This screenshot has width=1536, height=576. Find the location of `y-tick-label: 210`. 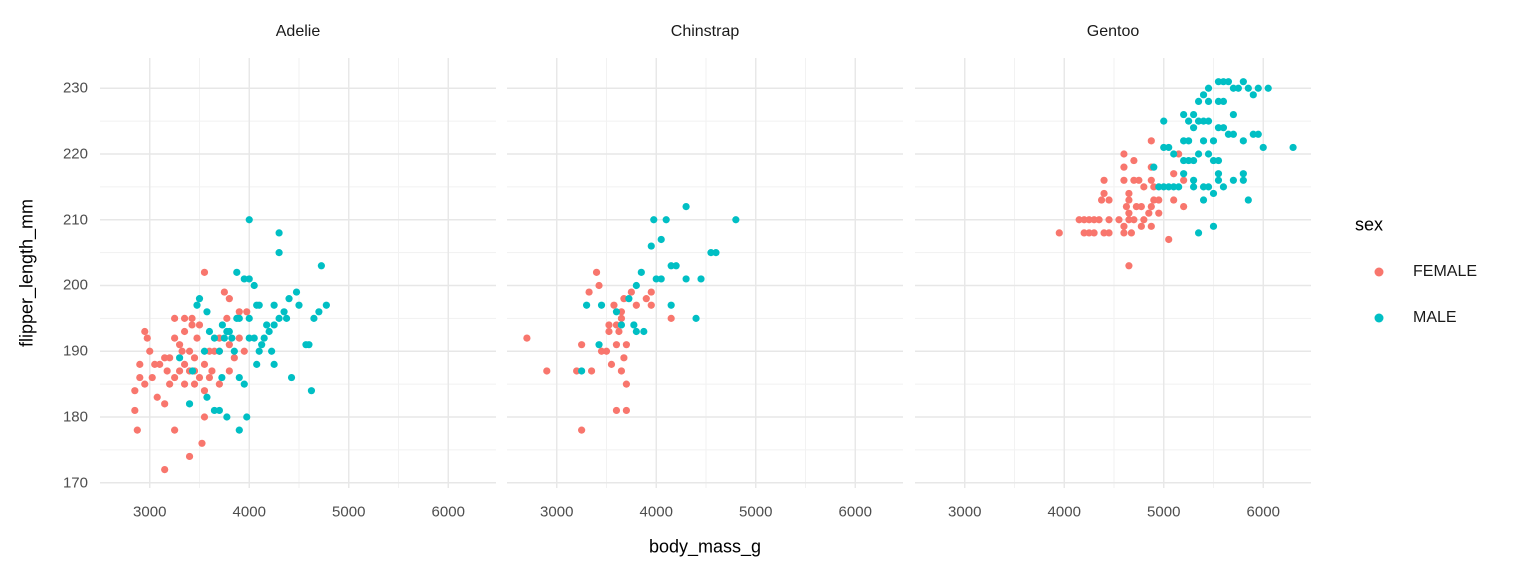

y-tick-label: 210 is located at coordinates (75, 220).